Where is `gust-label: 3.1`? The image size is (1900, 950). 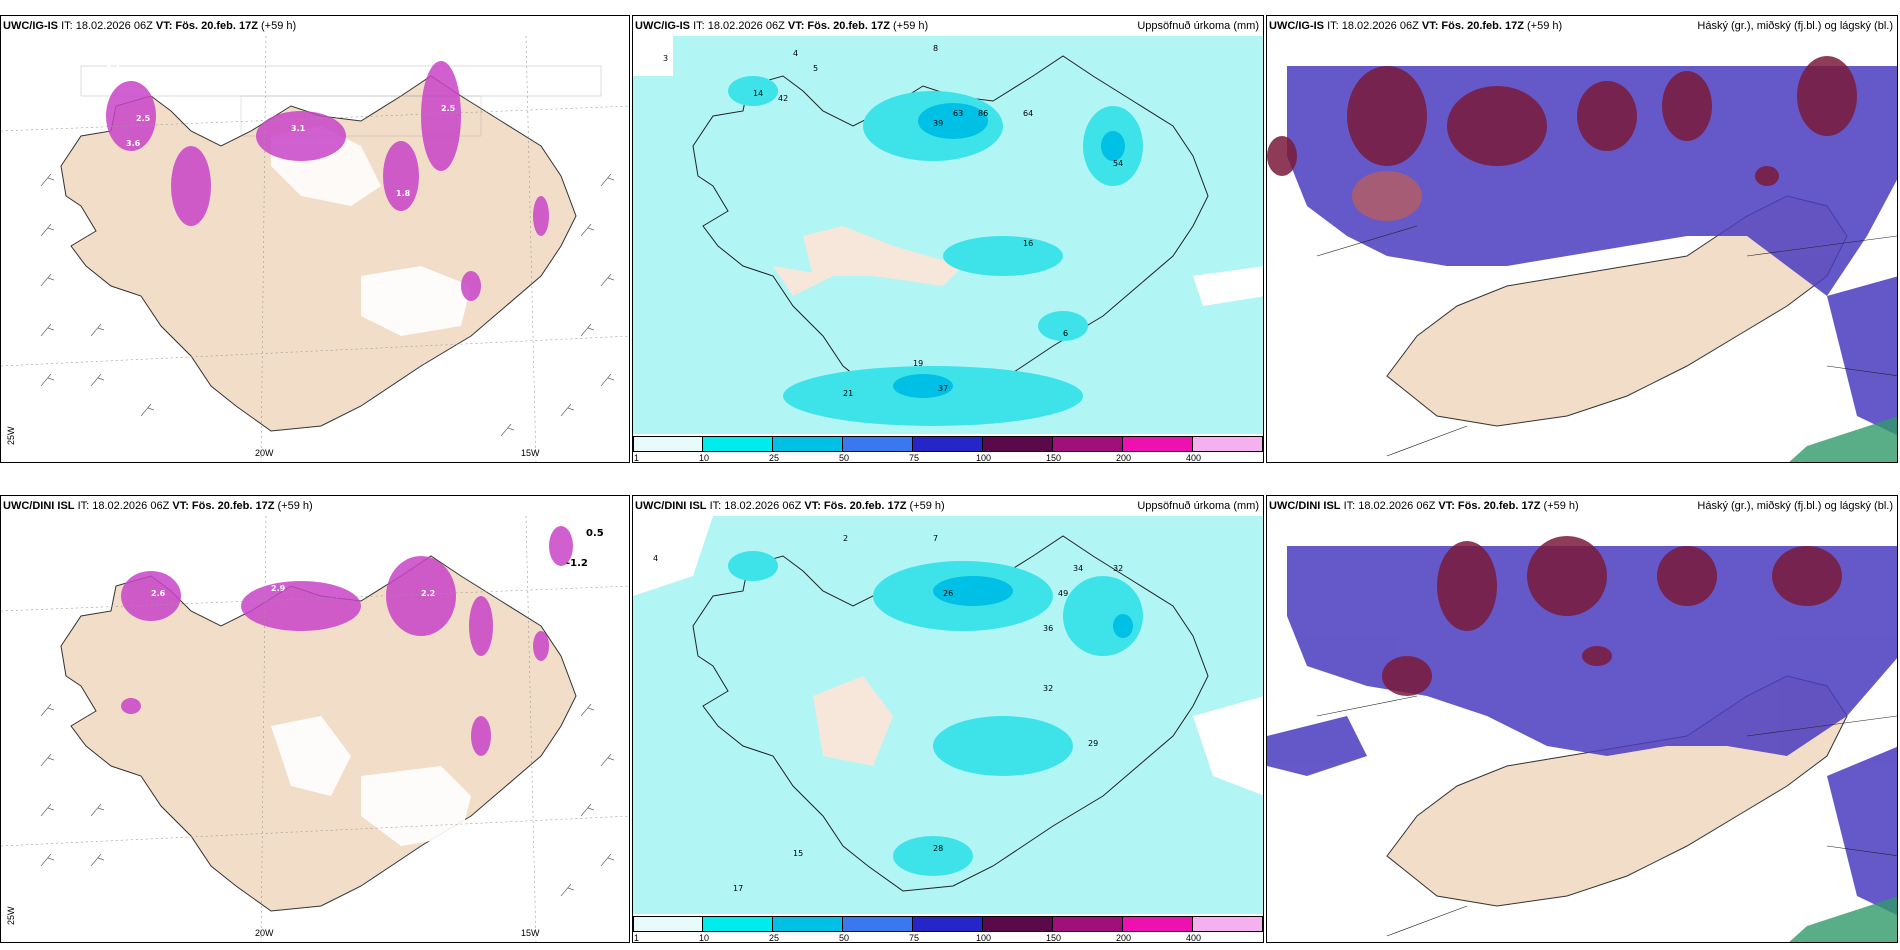 gust-label: 3.1 is located at coordinates (298, 128).